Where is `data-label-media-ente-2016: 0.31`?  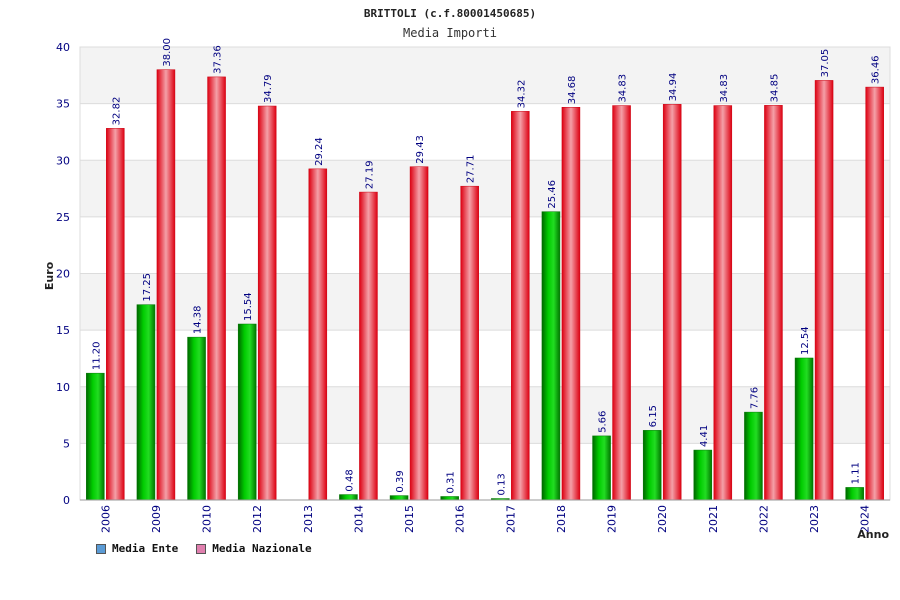
data-label-media-ente-2016: 0.31 is located at coordinates (451, 482).